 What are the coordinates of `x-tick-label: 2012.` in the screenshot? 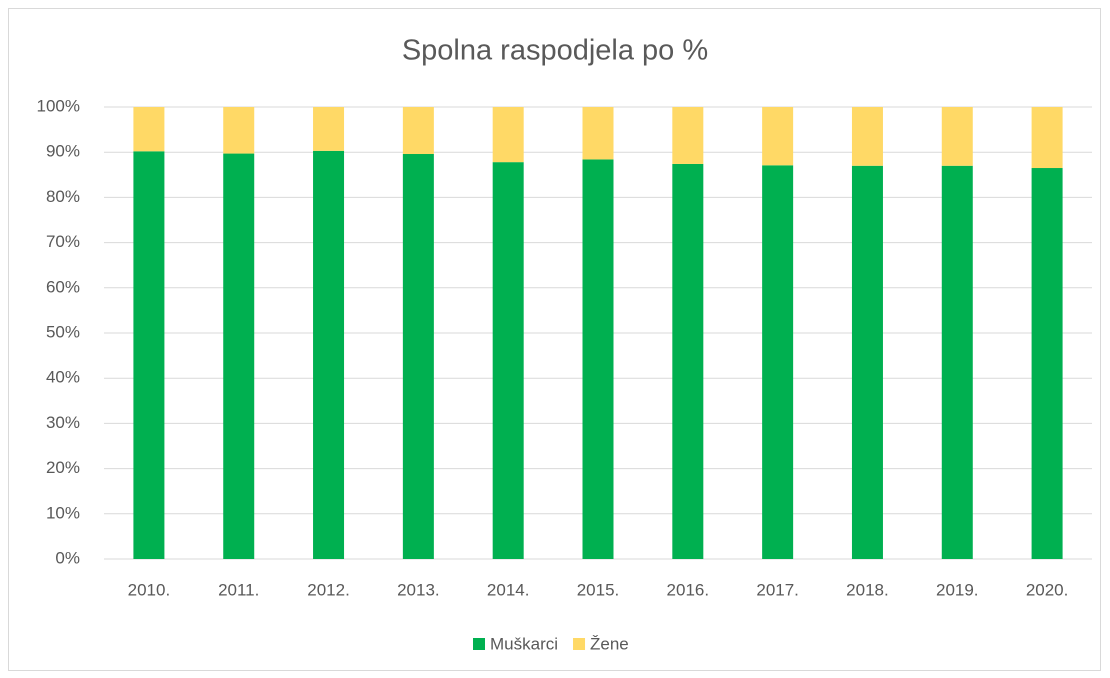 It's located at (328, 589).